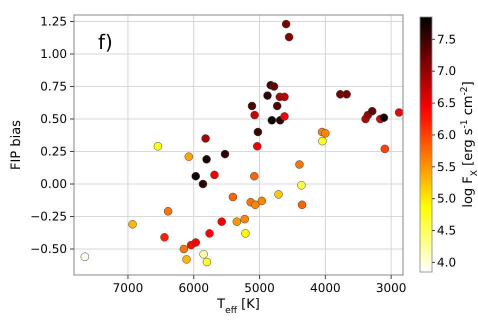  Describe the element at coordinates (259, 288) in the screenshot. I see `x-tick-label: 5000` at that location.